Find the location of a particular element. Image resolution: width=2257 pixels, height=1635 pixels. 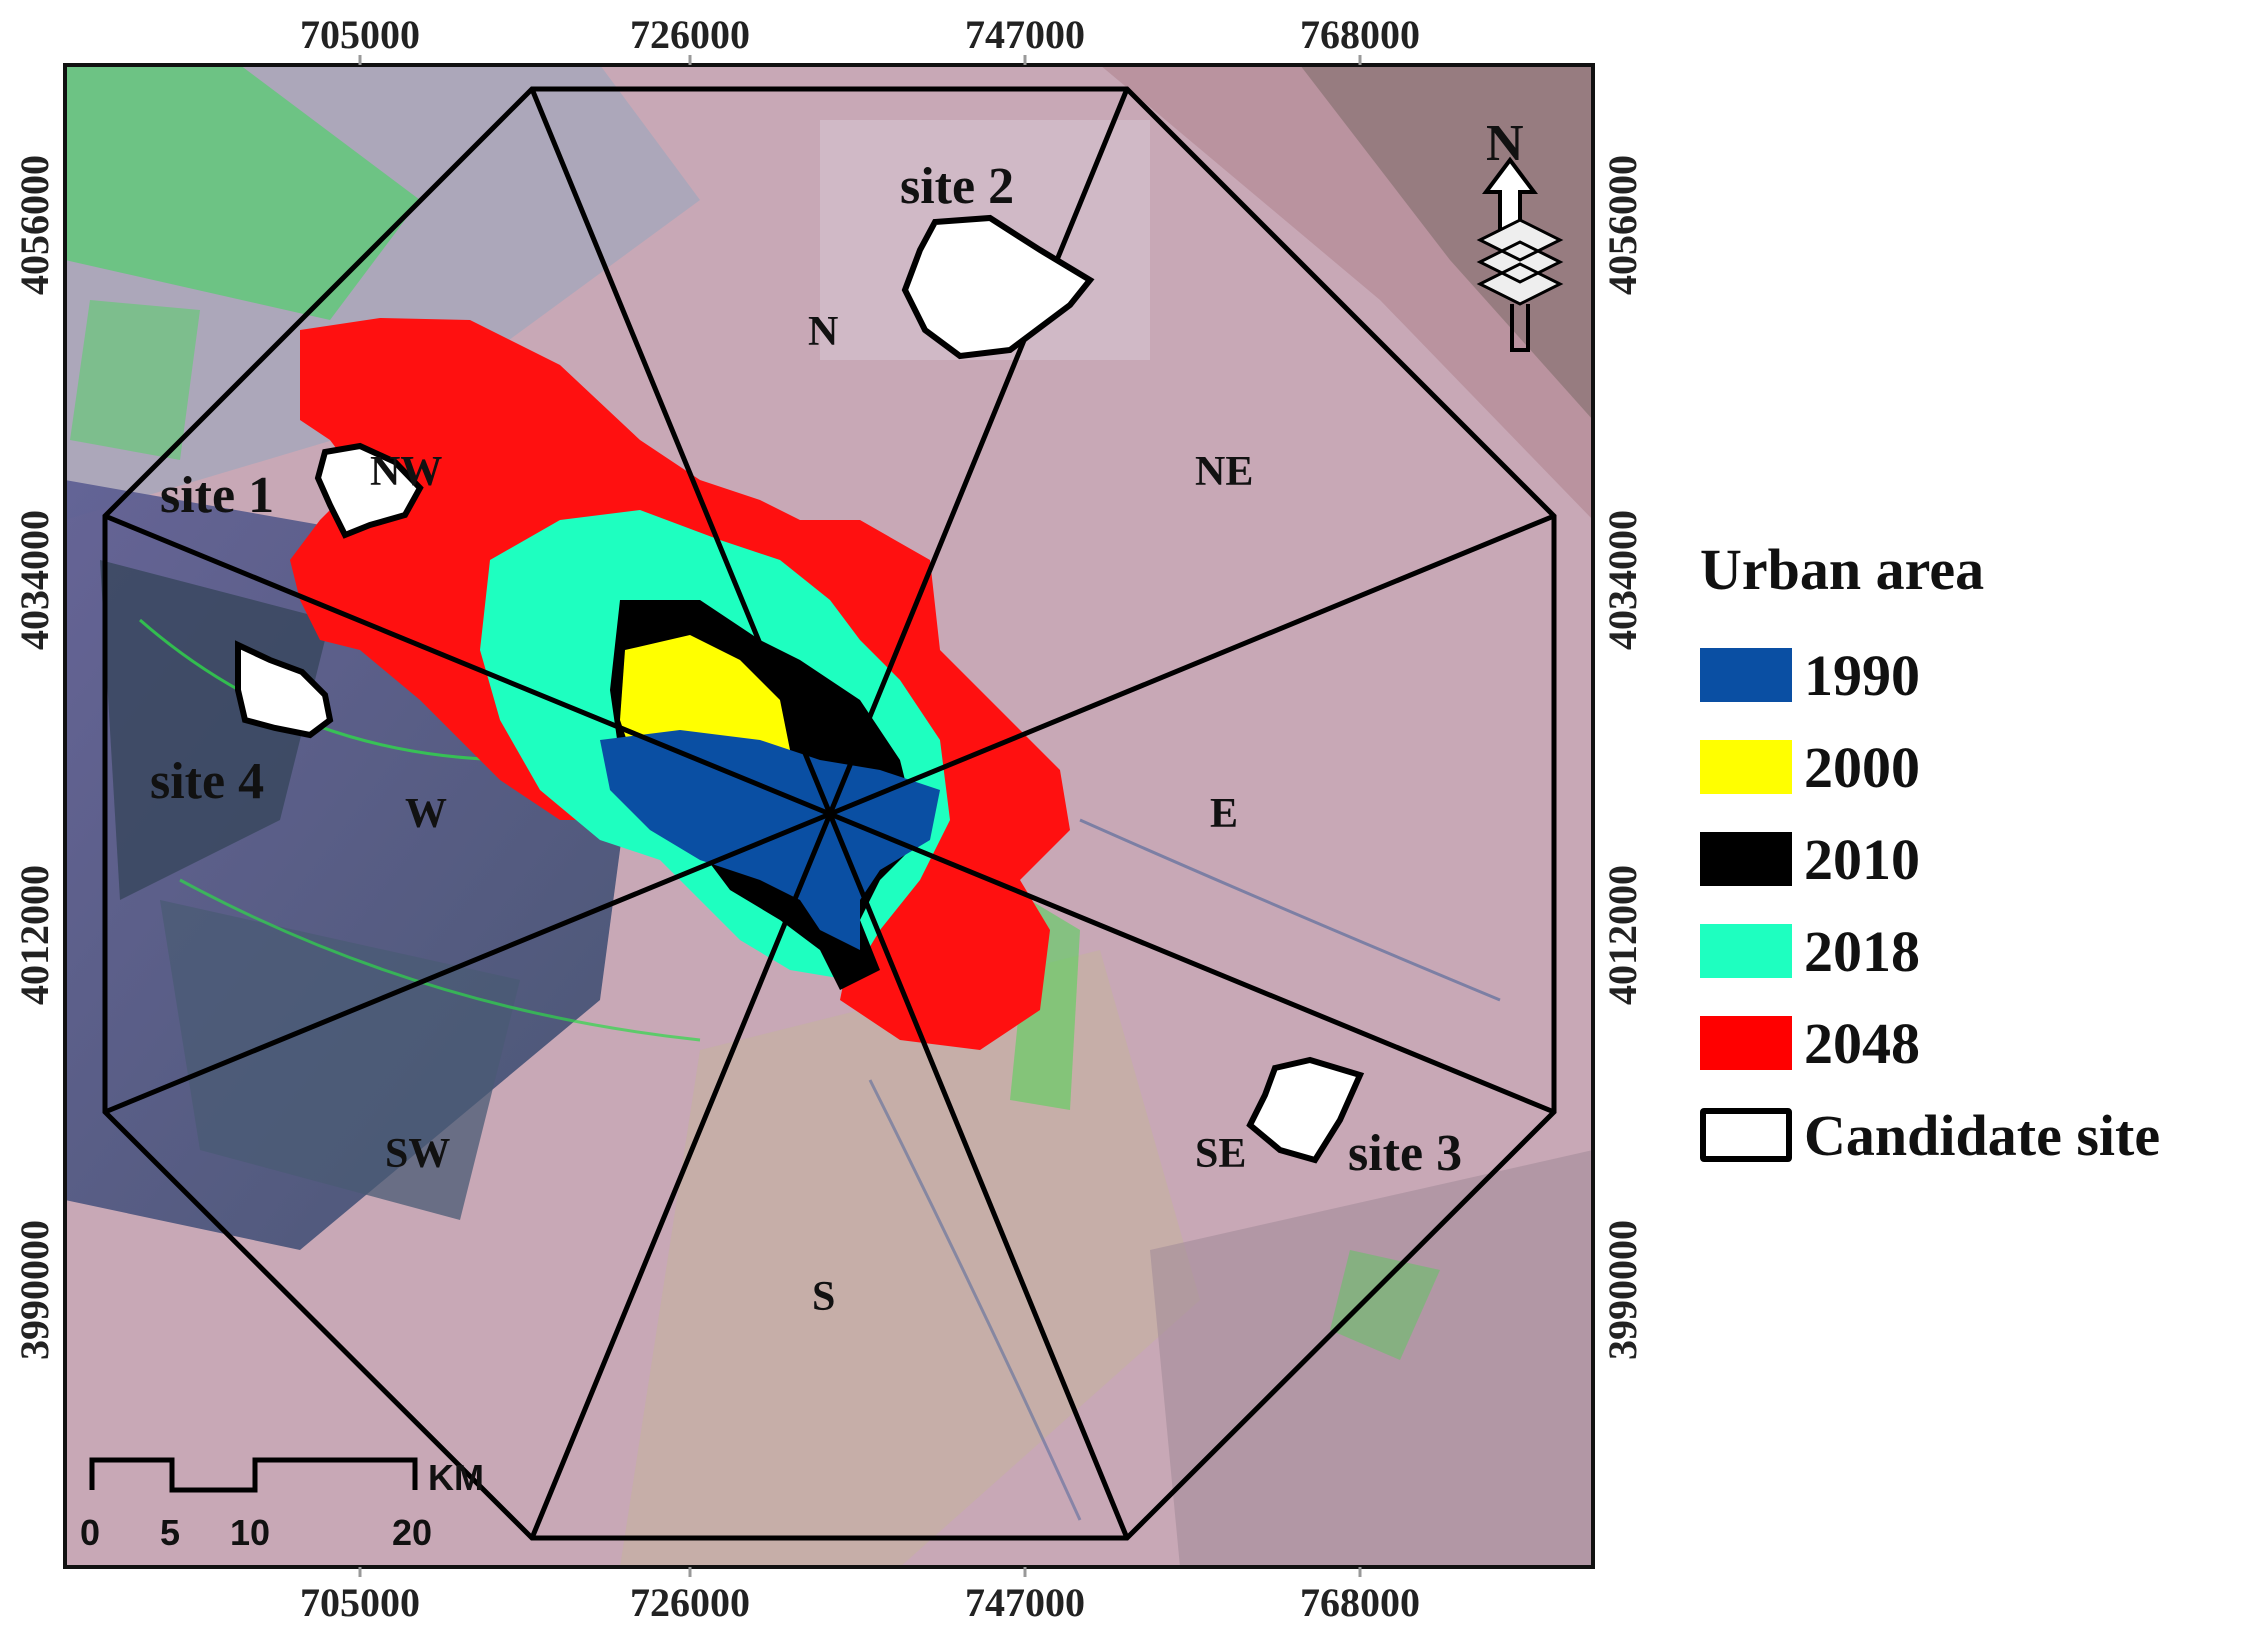

legend-swatch-2018 is located at coordinates (1746, 951).